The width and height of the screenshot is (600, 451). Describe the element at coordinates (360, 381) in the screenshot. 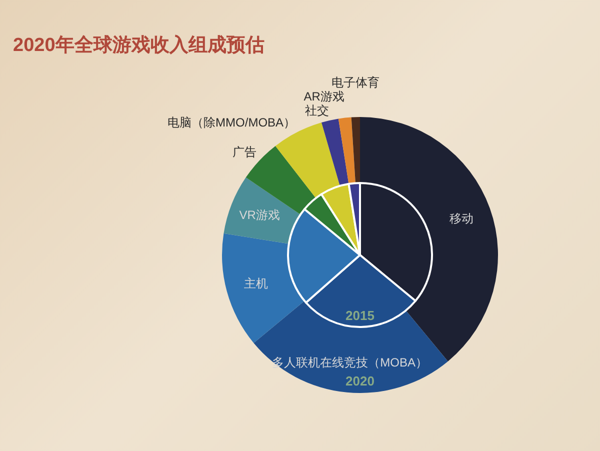

I see `slice-label: 2020` at that location.